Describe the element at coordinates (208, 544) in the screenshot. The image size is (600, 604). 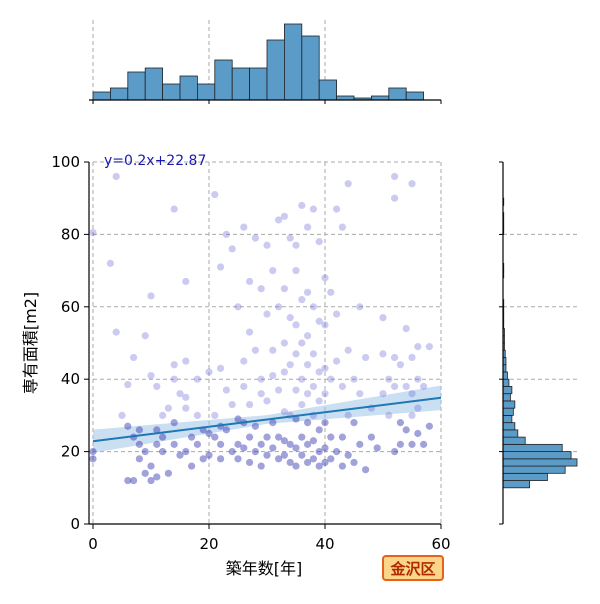
I see `x-tick-label: 20` at that location.